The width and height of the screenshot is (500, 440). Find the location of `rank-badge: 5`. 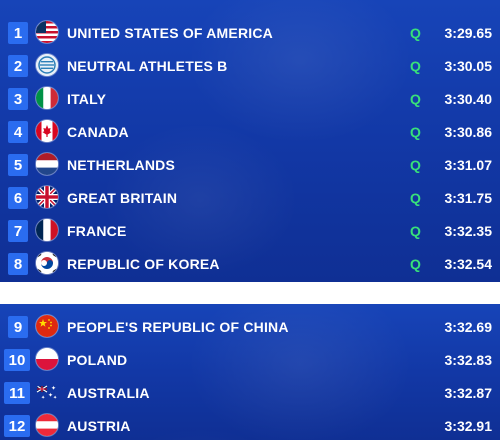

rank-badge: 5 is located at coordinates (18, 165).